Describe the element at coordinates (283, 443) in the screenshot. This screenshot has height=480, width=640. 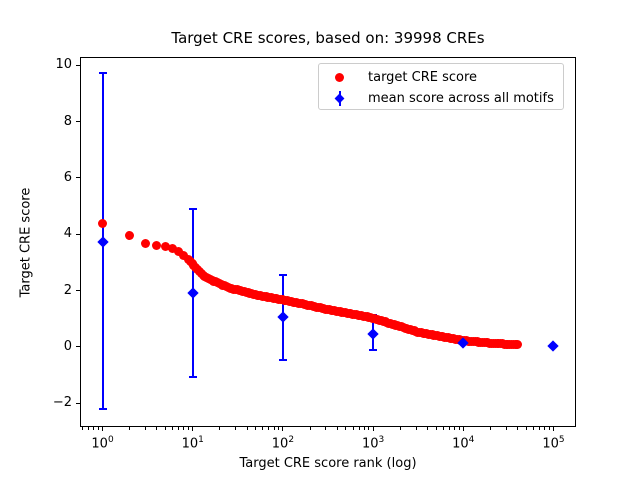
I see `x-tick-label: 10²` at that location.